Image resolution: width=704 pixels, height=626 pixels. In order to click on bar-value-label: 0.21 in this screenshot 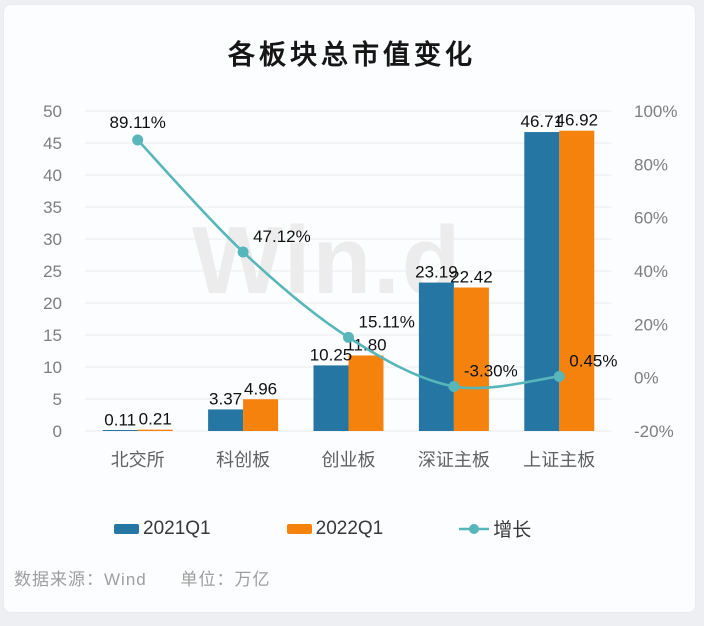, I will do `click(155, 419)`.